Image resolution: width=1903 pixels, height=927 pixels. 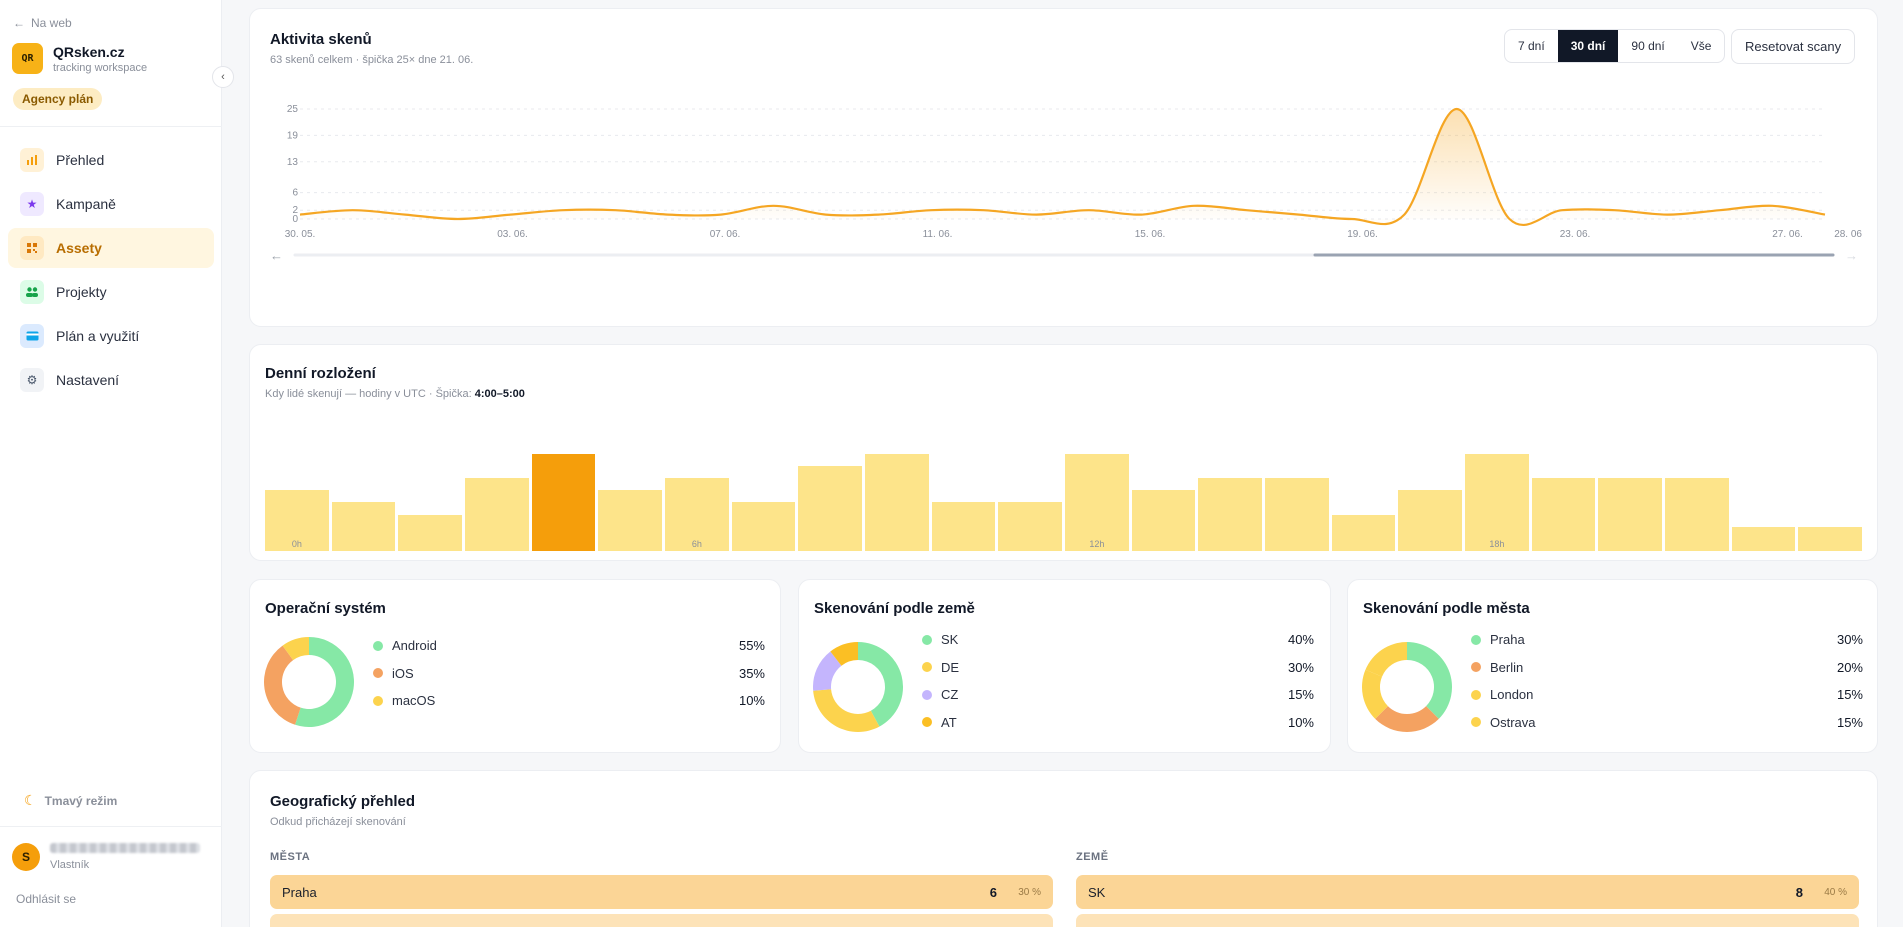 I want to click on scroll-left-icon: ←, so click(x=276, y=255).